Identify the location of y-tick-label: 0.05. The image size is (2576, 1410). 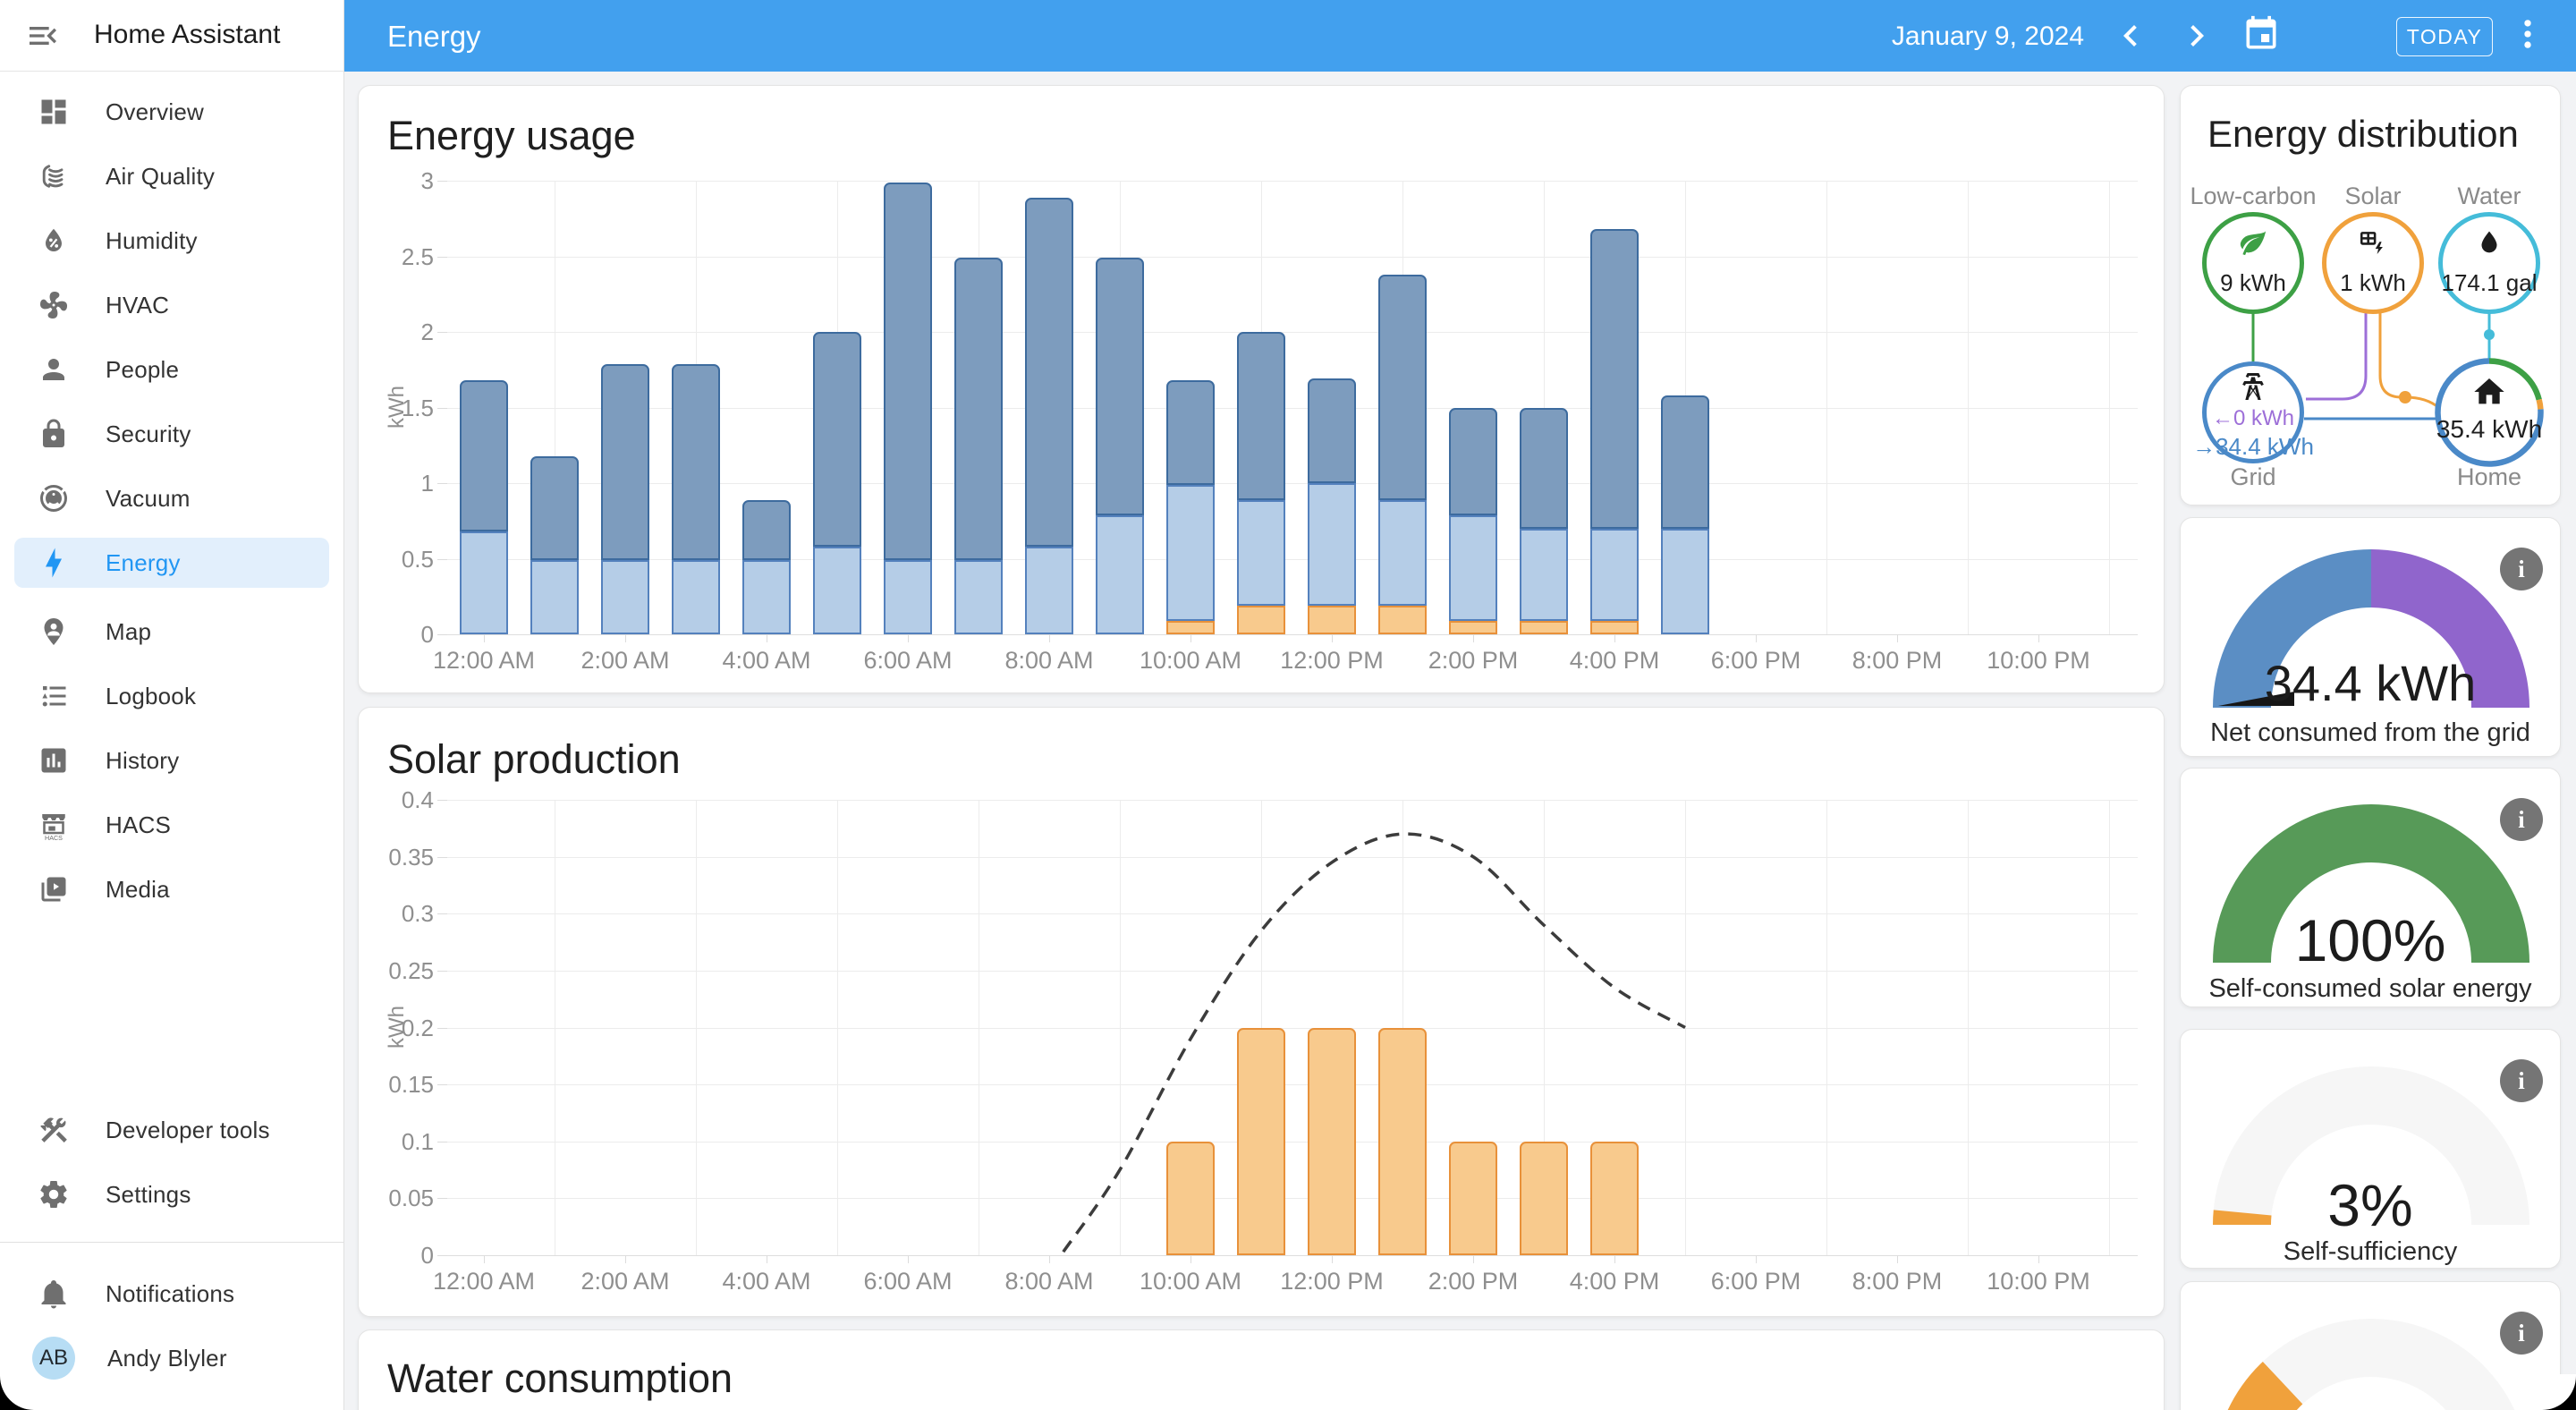
(411, 1199).